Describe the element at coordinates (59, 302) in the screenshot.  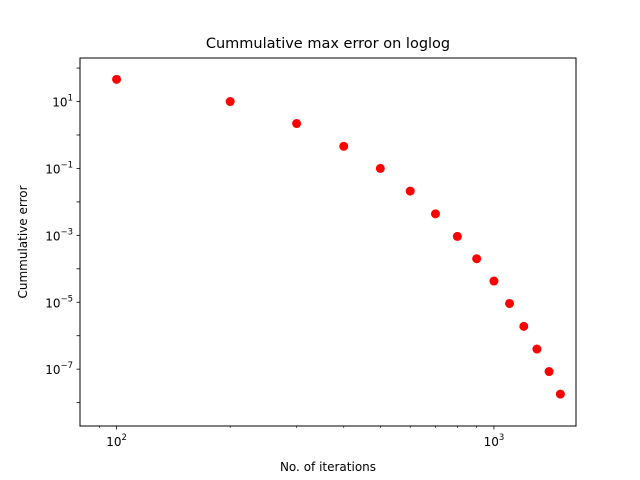
I see `y-tick-label: 10⁻⁵` at that location.